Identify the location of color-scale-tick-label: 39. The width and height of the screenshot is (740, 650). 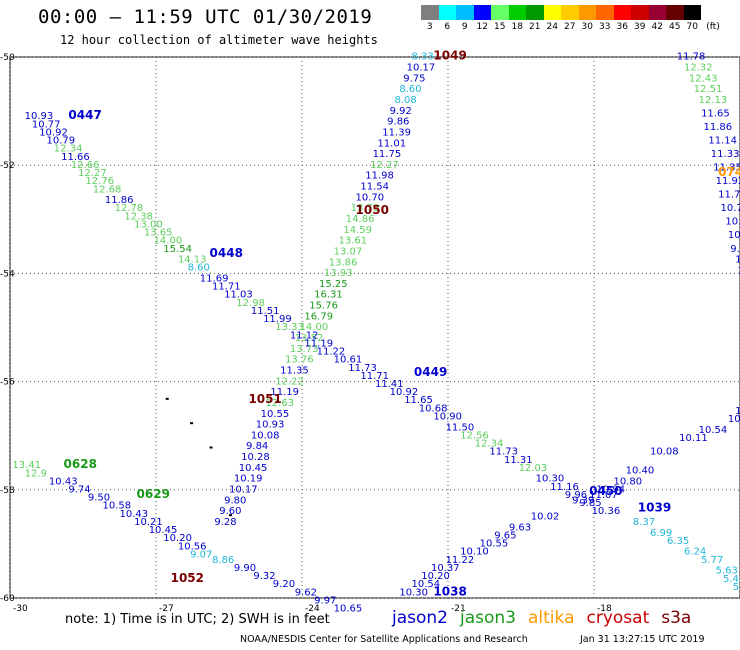
(640, 27).